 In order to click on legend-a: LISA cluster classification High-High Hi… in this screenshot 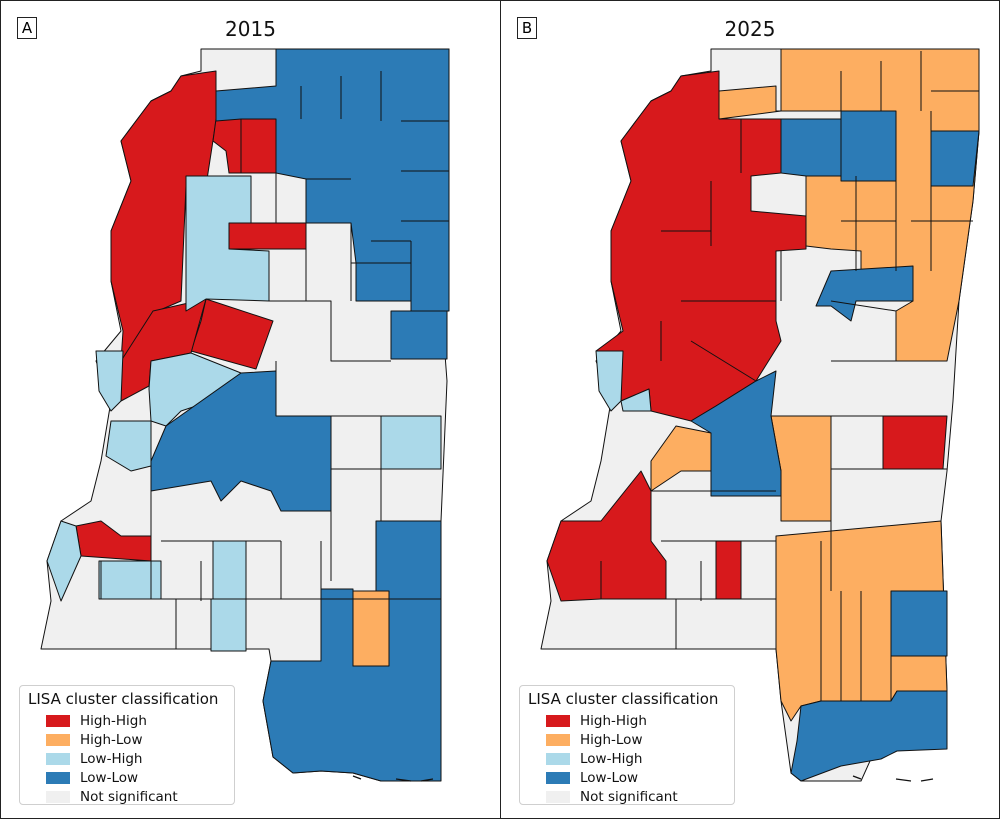, I will do `click(127, 745)`.